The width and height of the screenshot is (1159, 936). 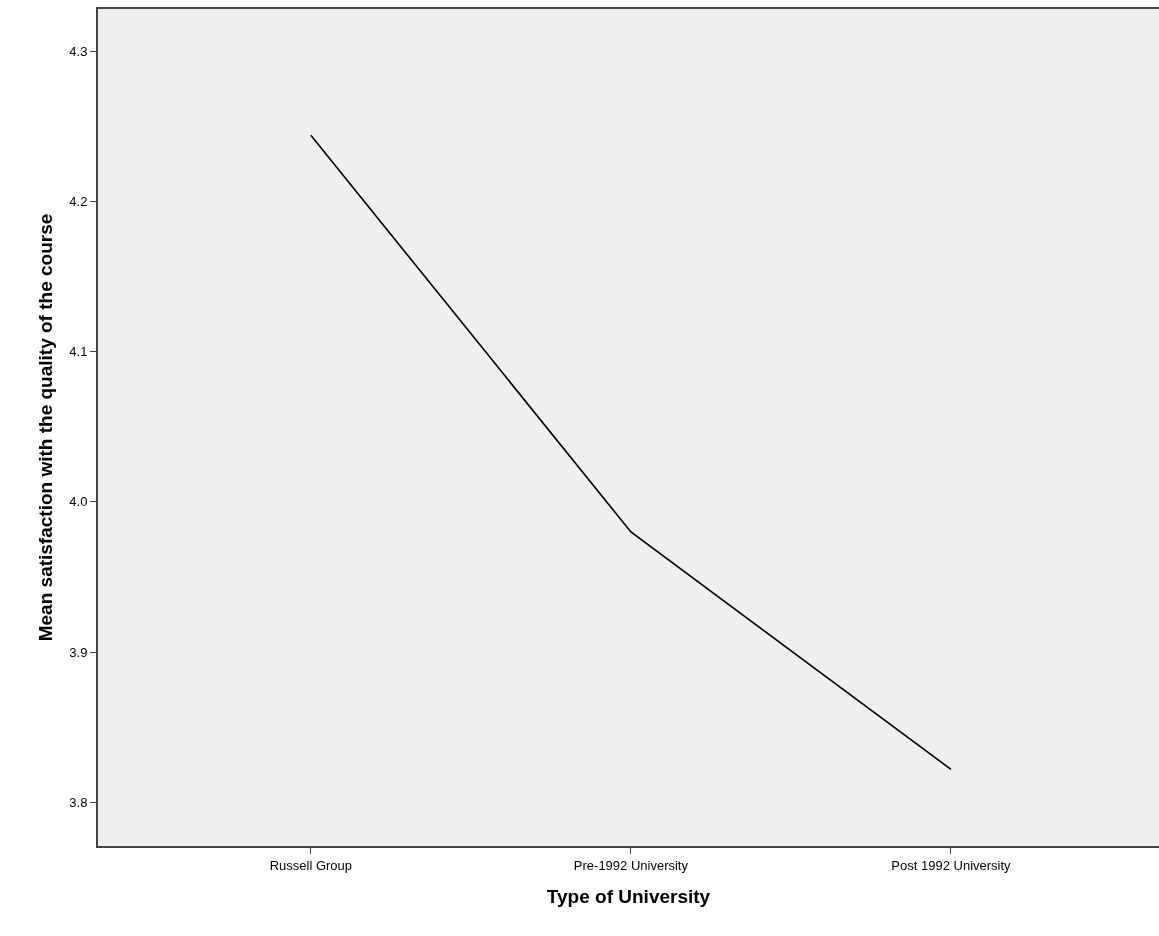 I want to click on y-tick-label: 3.8, so click(x=78, y=802).